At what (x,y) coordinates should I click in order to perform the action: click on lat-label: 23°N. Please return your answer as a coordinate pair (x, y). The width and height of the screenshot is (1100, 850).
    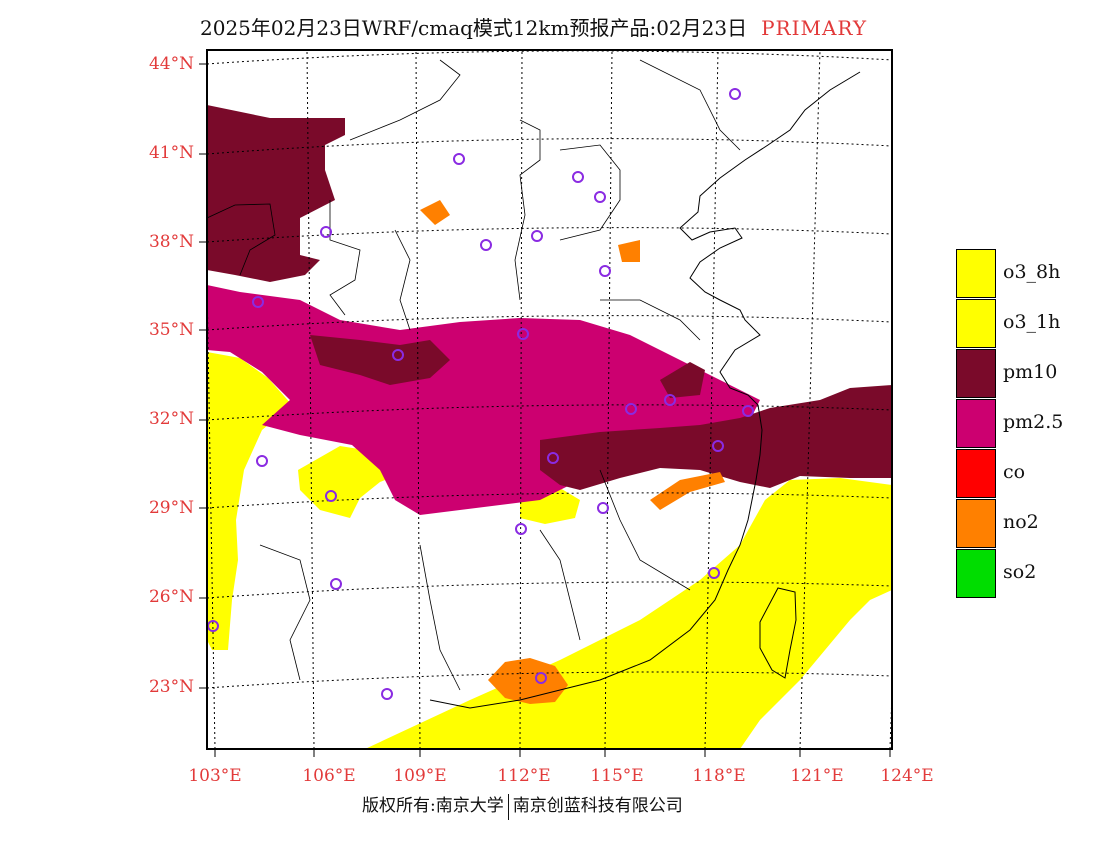
    Looking at the image, I should click on (171, 687).